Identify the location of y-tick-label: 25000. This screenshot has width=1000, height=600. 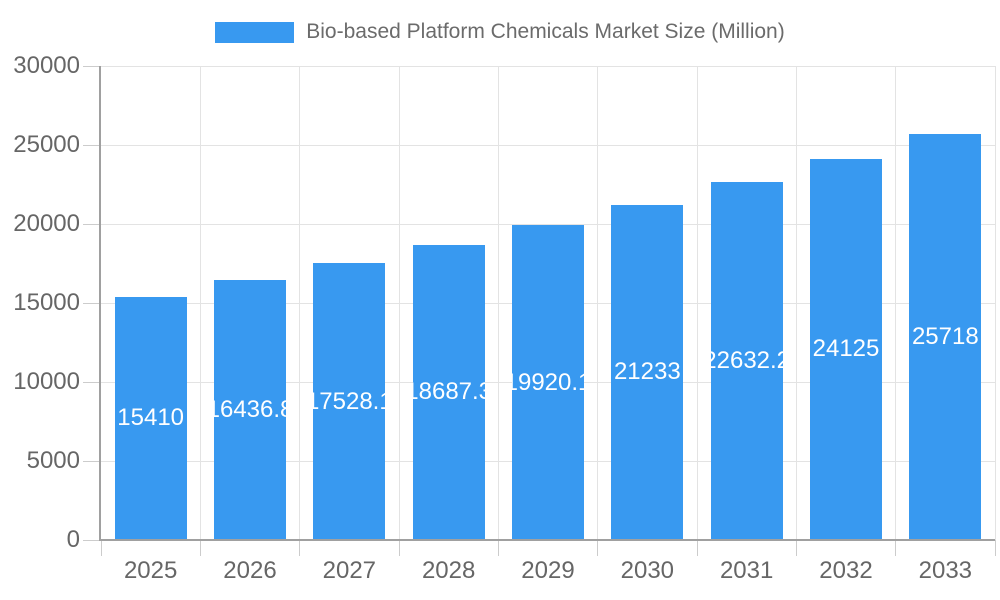
(46, 144).